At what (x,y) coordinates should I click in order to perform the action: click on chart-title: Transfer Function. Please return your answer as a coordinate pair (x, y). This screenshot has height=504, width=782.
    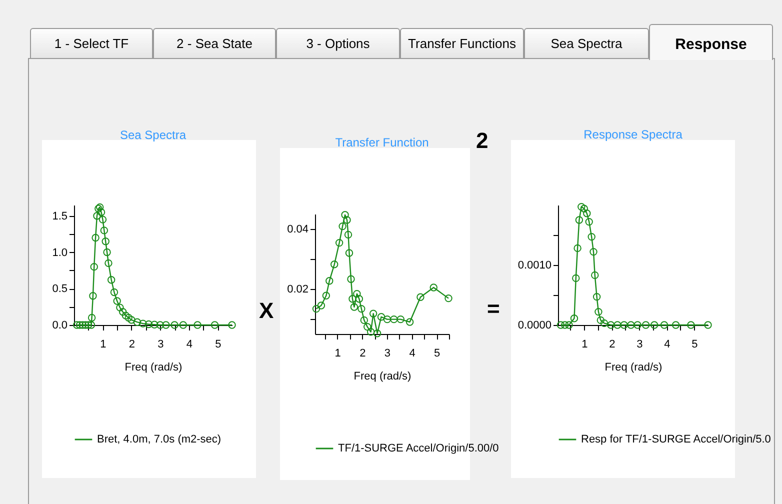
    Looking at the image, I should click on (382, 143).